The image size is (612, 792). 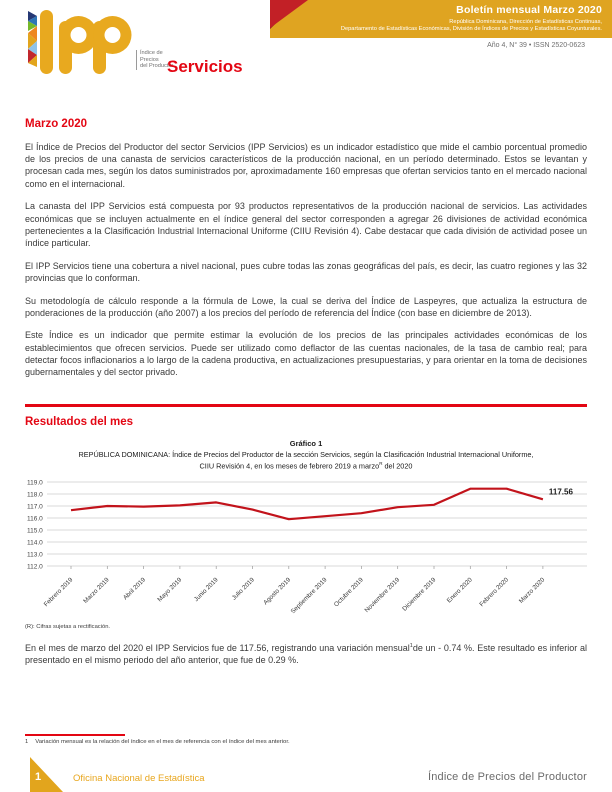 I want to click on y-tick-label: 113.0, so click(x=35, y=554).